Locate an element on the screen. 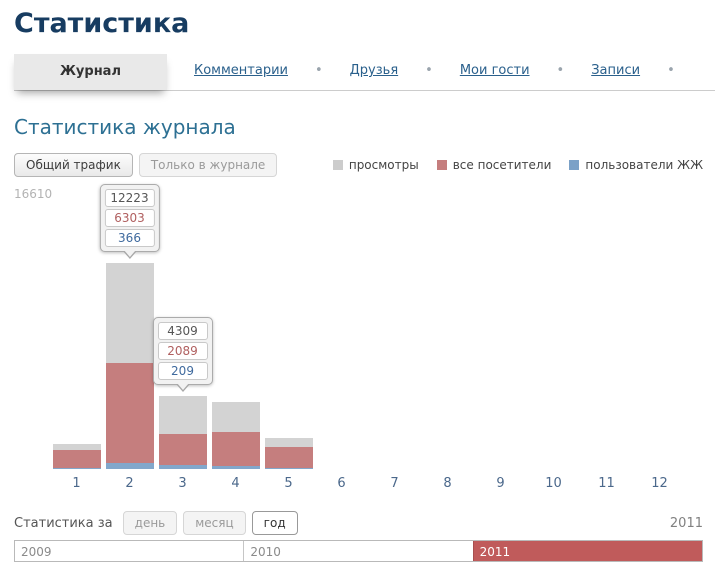 The height and width of the screenshot is (572, 715). tooltip-value: 4309 is located at coordinates (182, 331).